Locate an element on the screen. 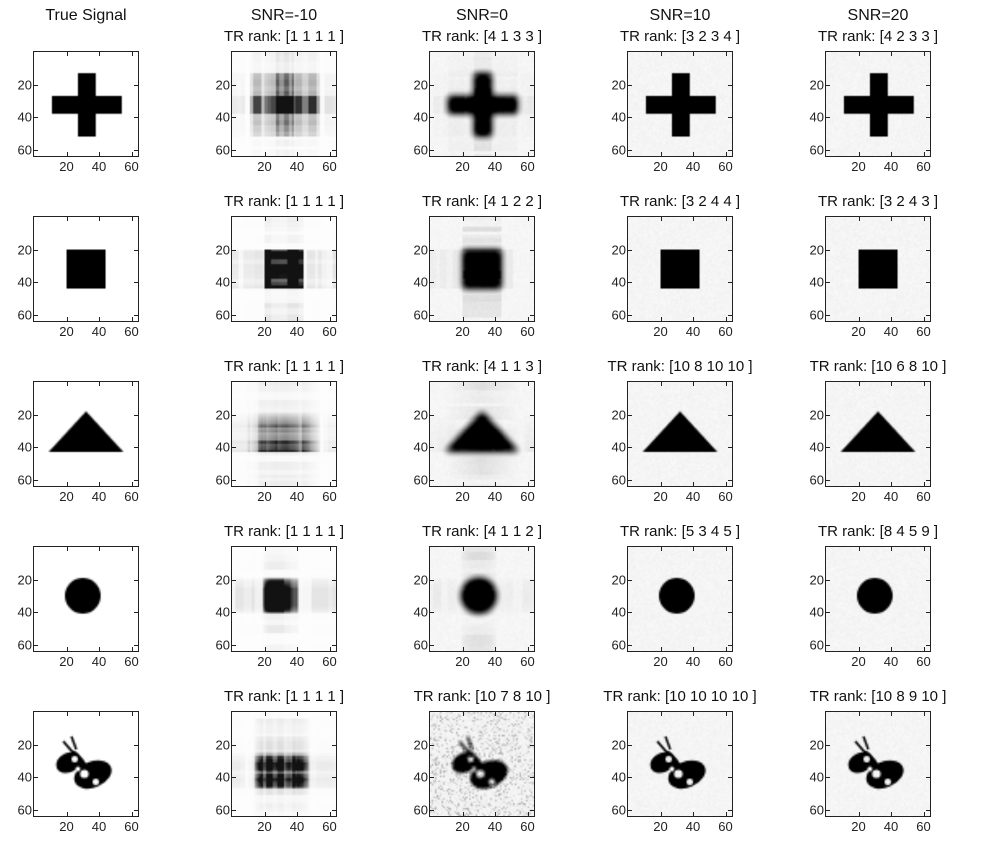  subplot-circle-col2: TR rank: [4 1 1 2 ] 20 20 40 40 60 60 is located at coordinates (495, 602).